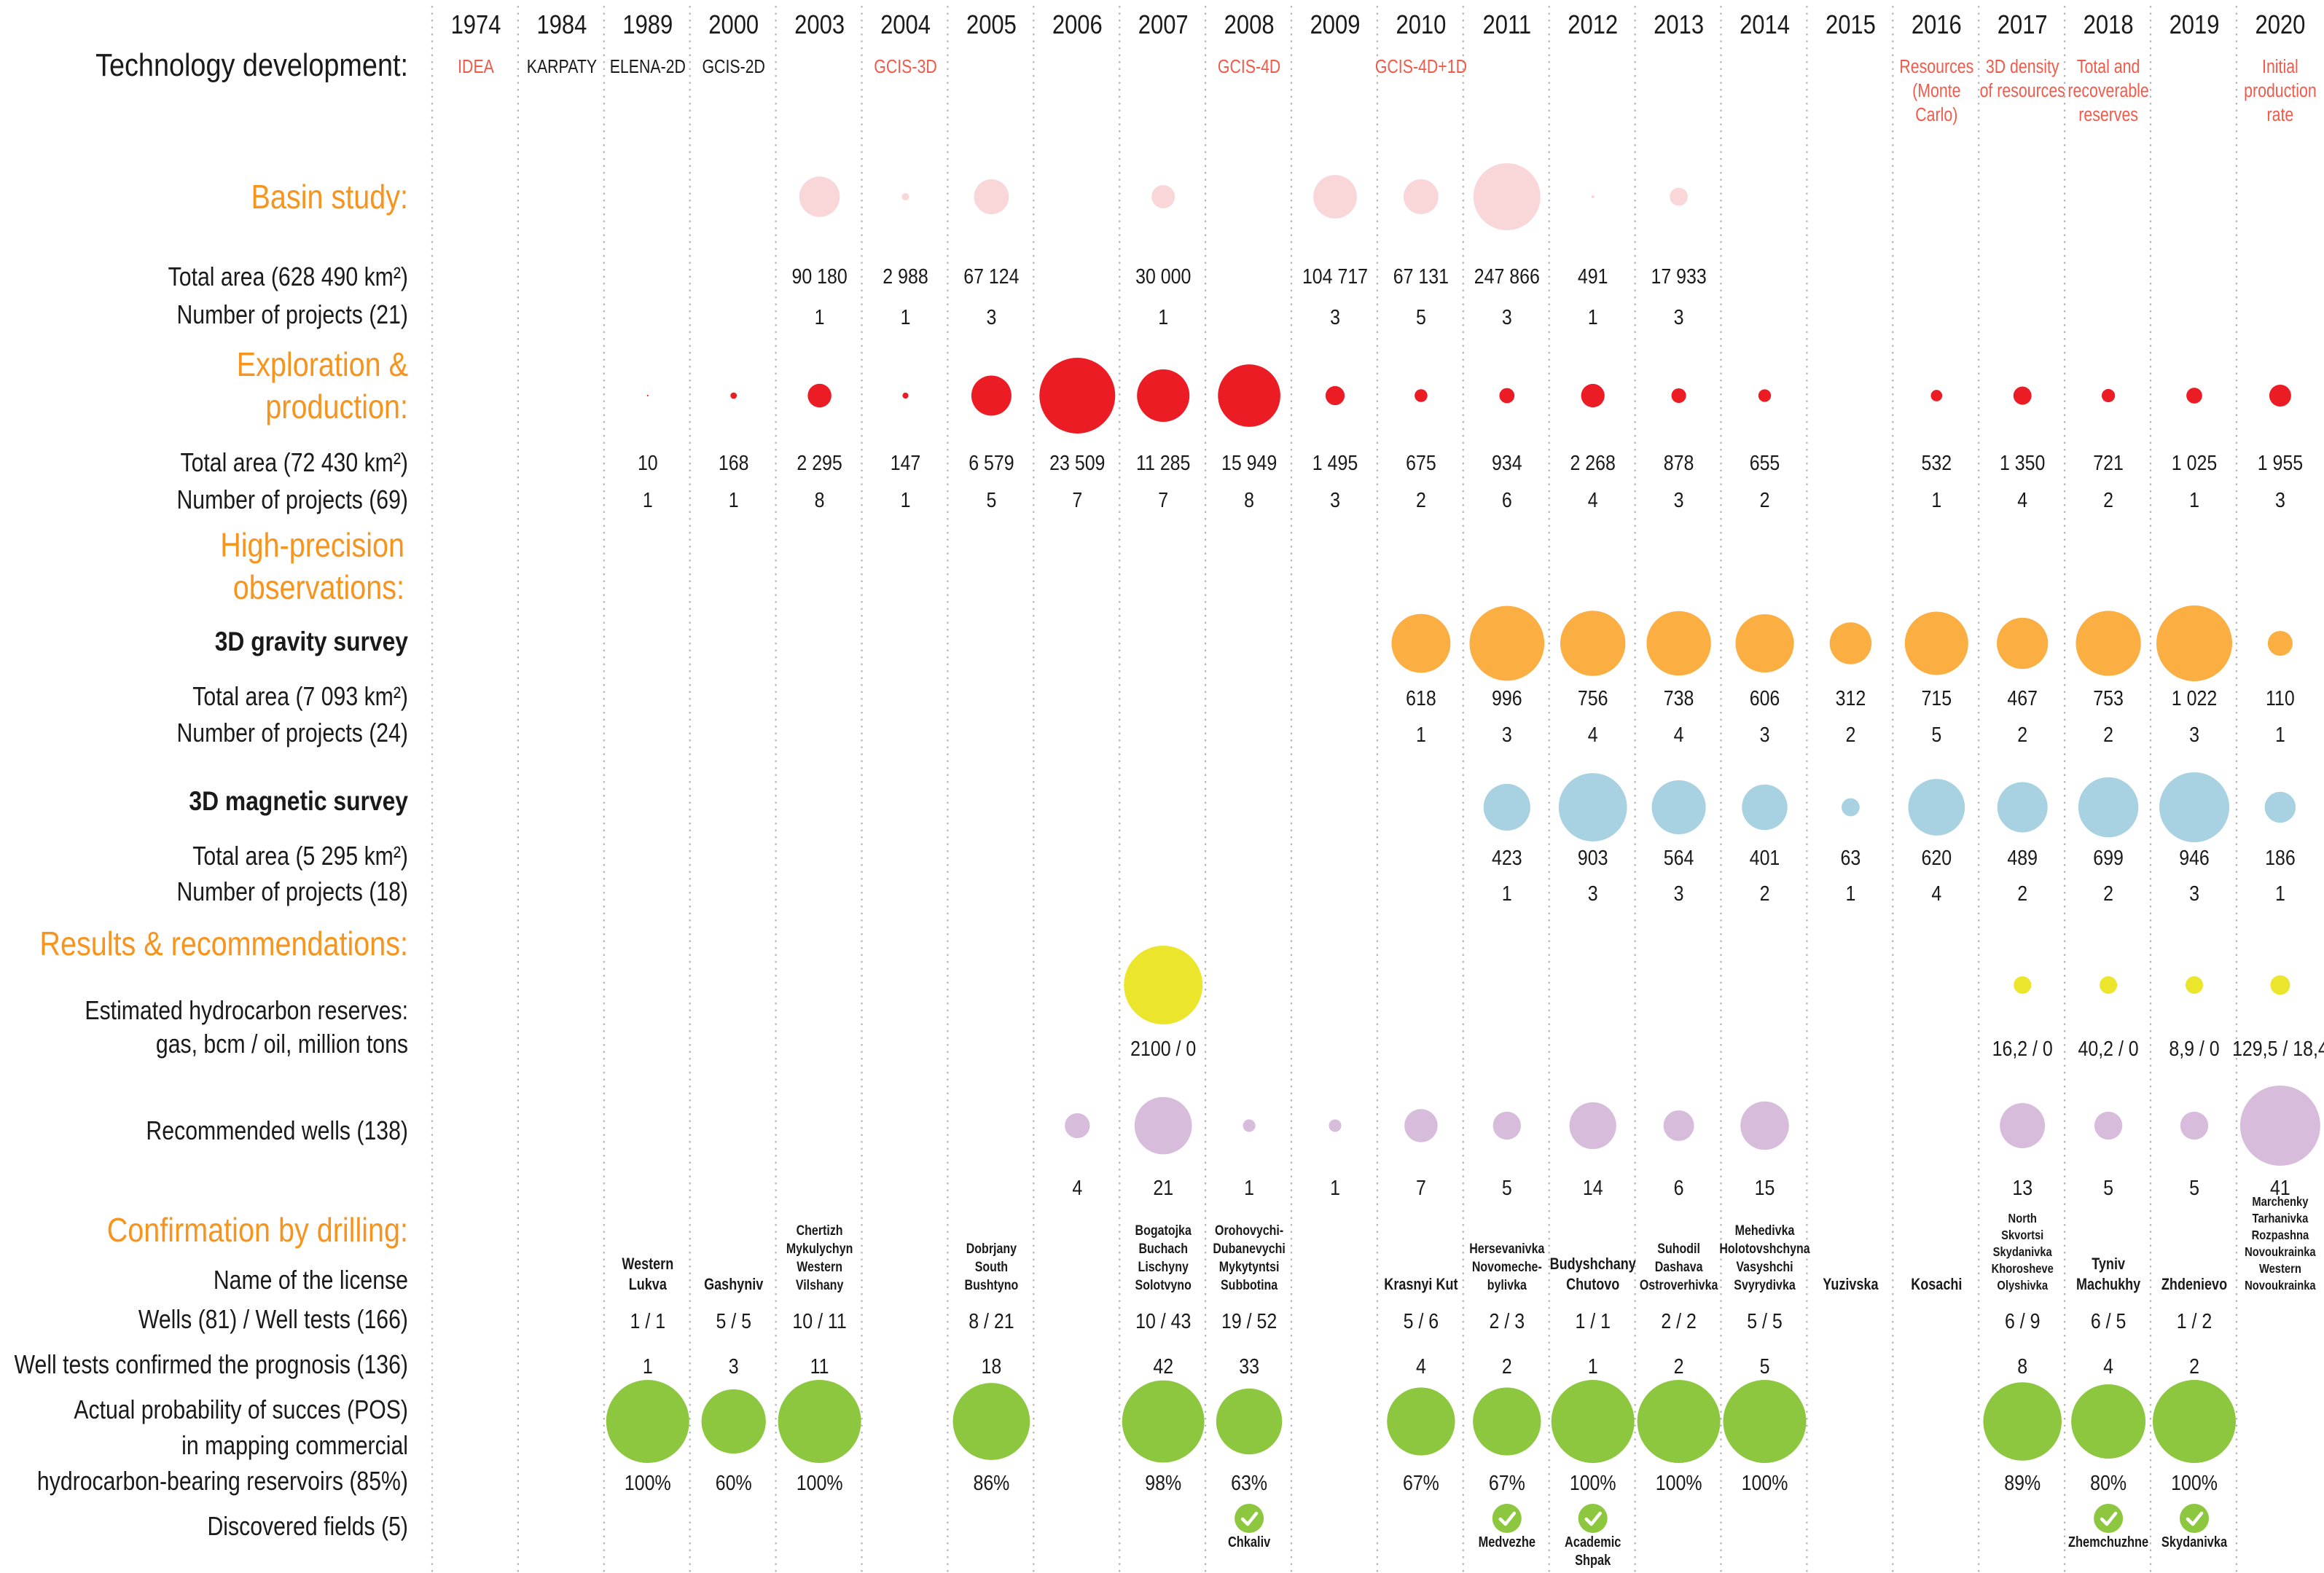  Describe the element at coordinates (2108, 1284) in the screenshot. I see `license-name: Machukhy` at that location.